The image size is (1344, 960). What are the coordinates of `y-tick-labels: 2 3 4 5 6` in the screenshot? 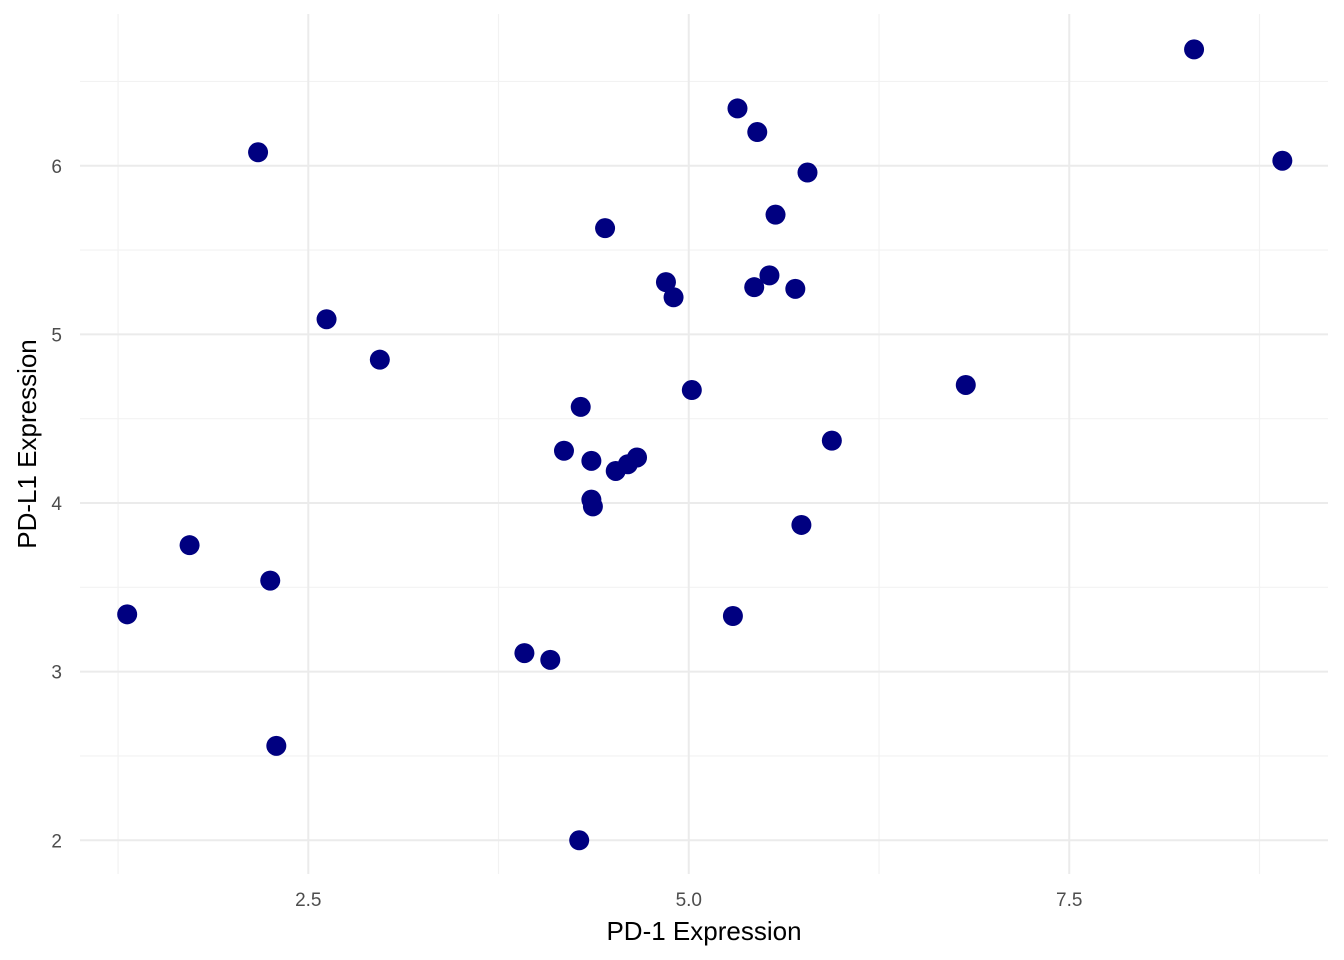 It's located at (56, 505).